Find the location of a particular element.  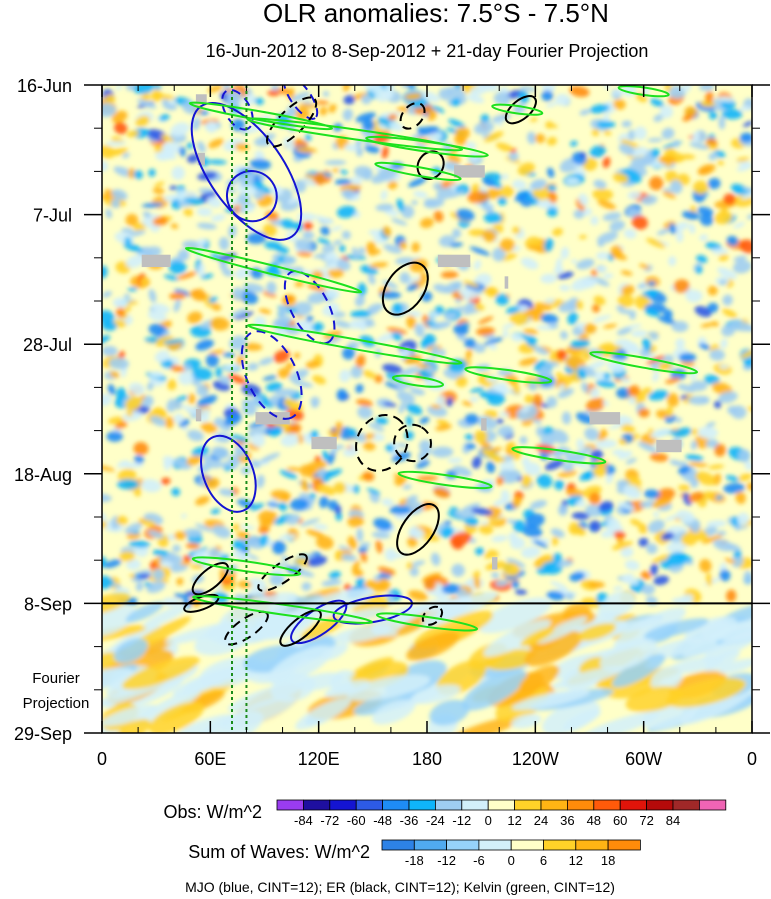

x-tick-label: 60E is located at coordinates (210, 759).